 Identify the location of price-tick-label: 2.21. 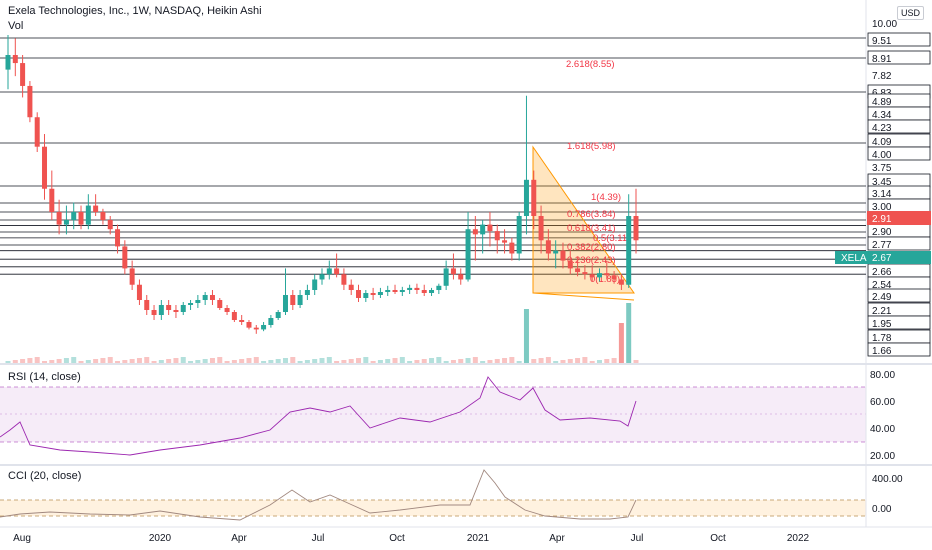
(882, 311).